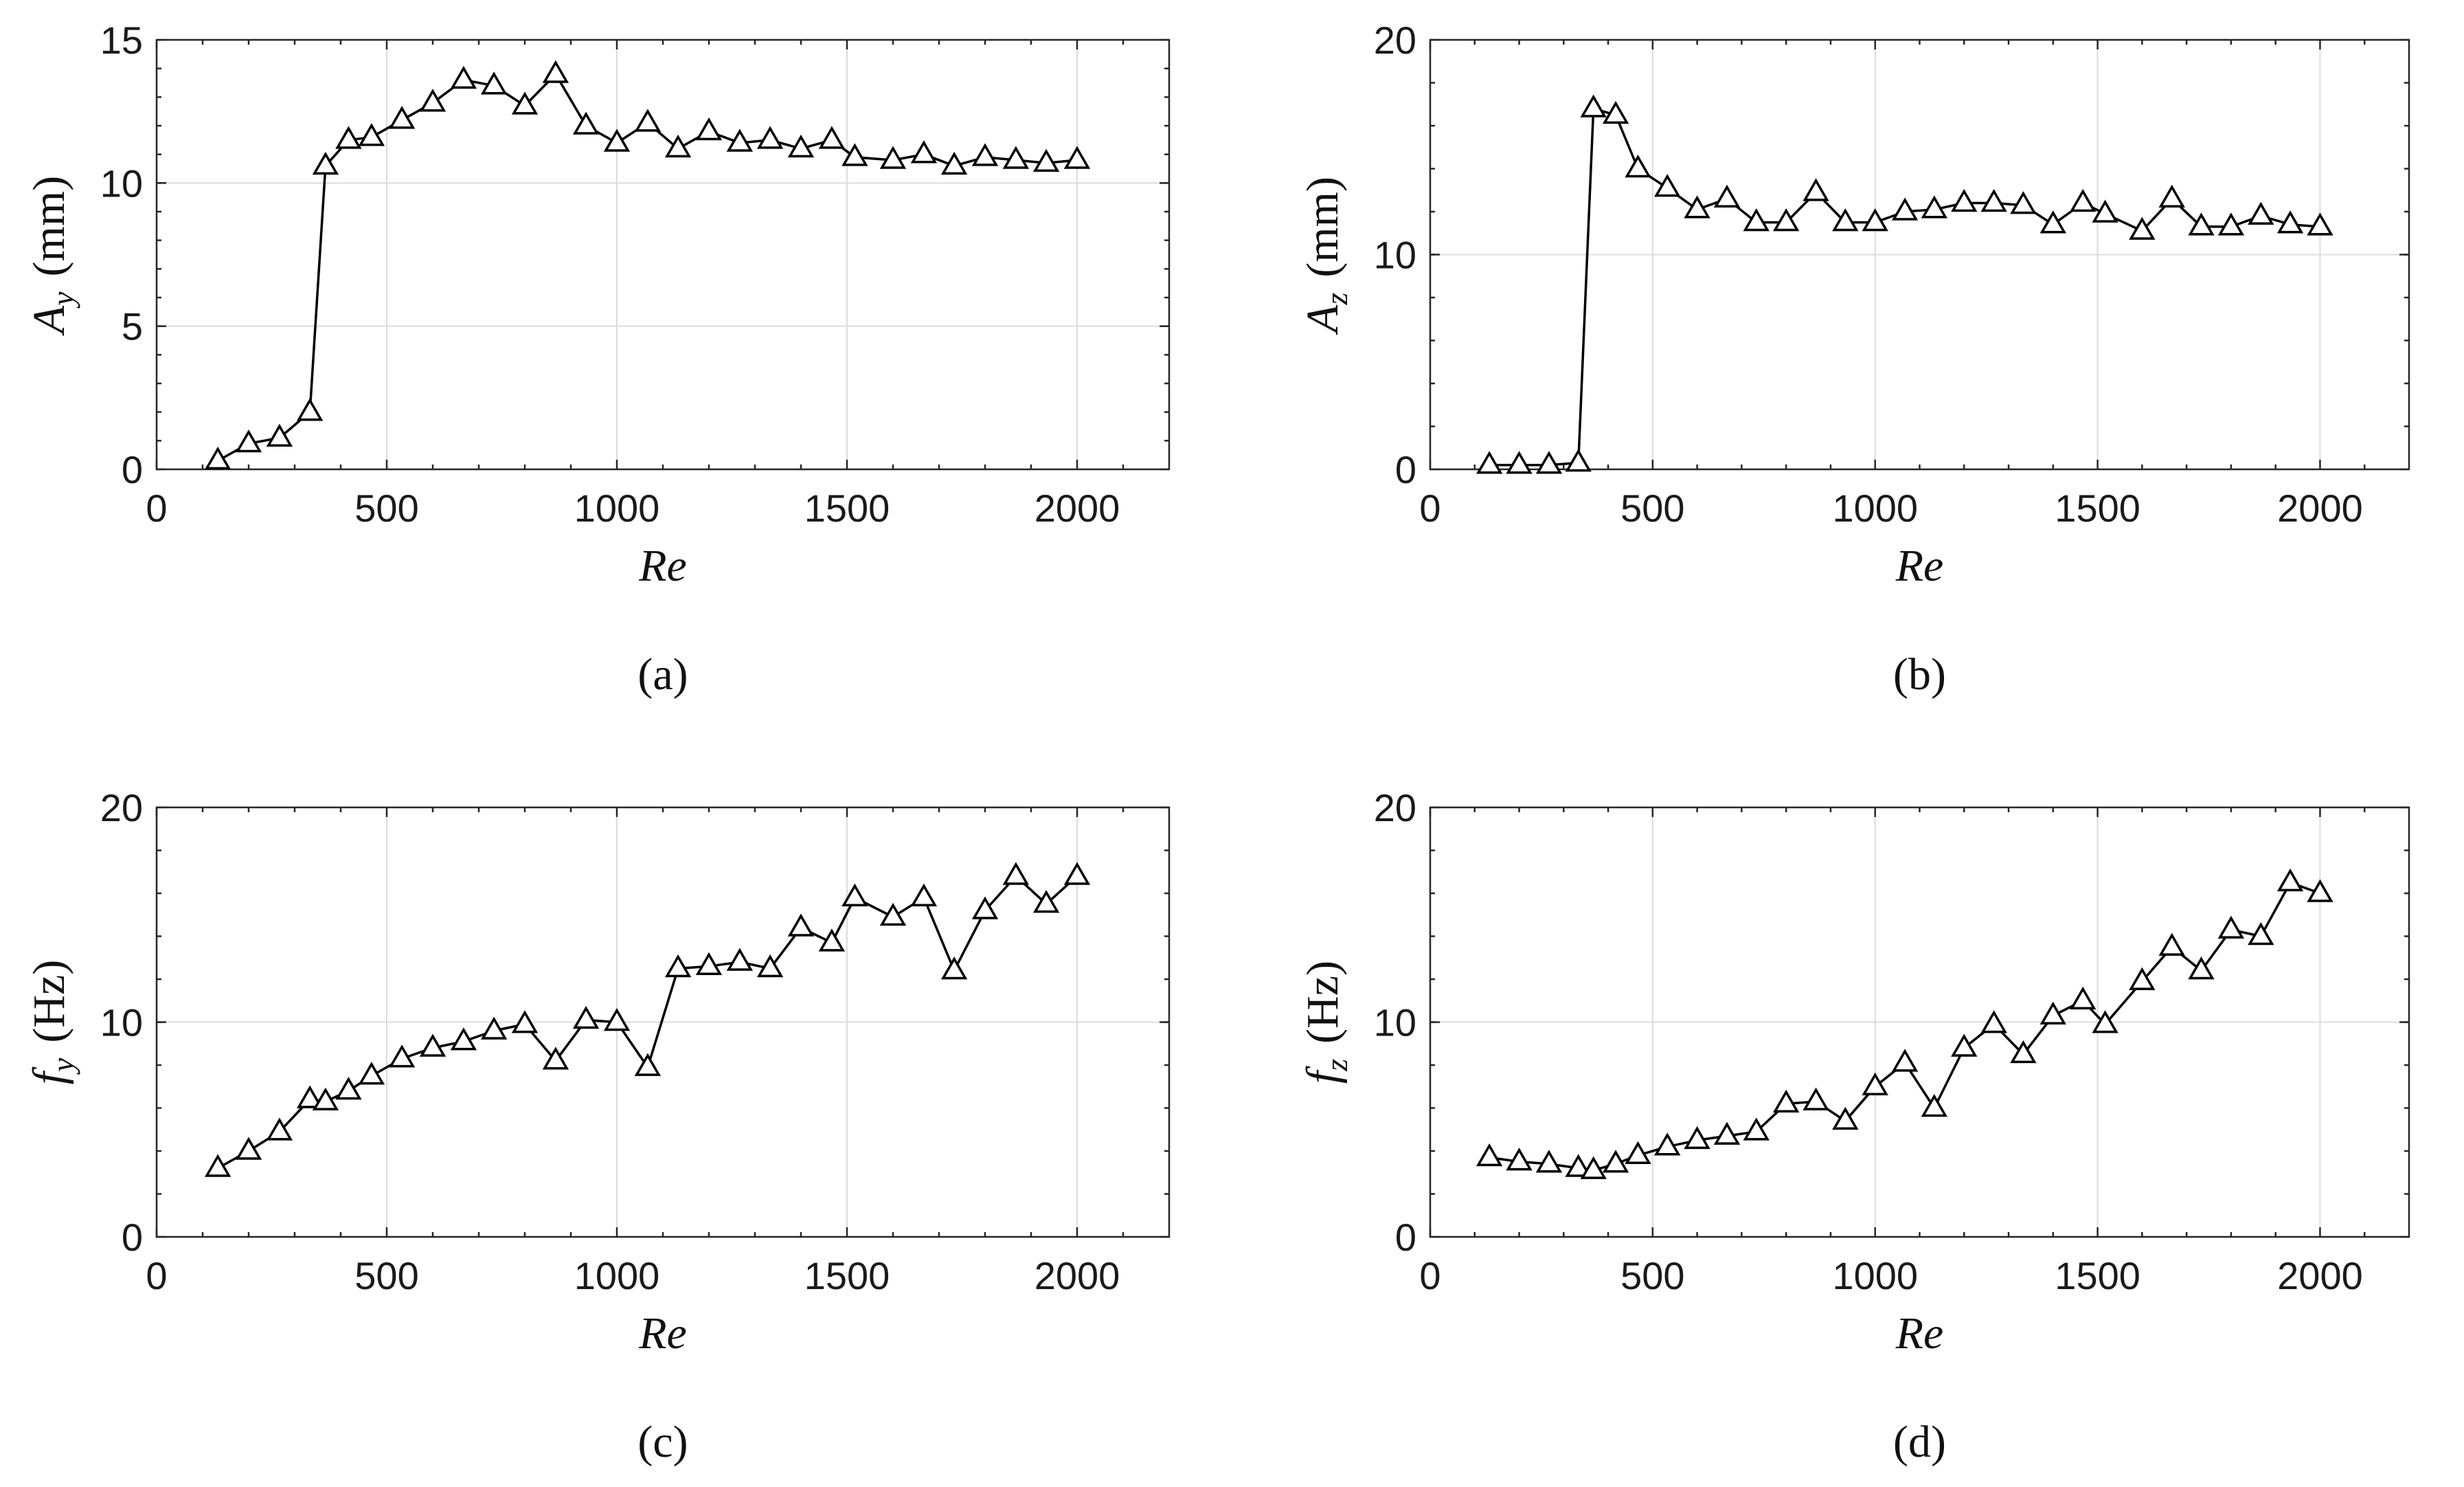 The width and height of the screenshot is (2464, 1487). Describe the element at coordinates (1920, 674) in the screenshot. I see `panel-label: (b)` at that location.